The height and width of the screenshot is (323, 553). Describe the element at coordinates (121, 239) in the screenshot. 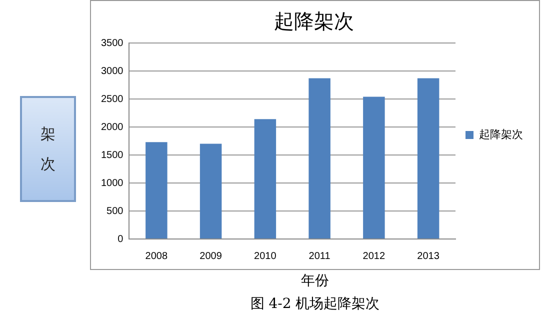

I see `y-tick-label: 0` at that location.